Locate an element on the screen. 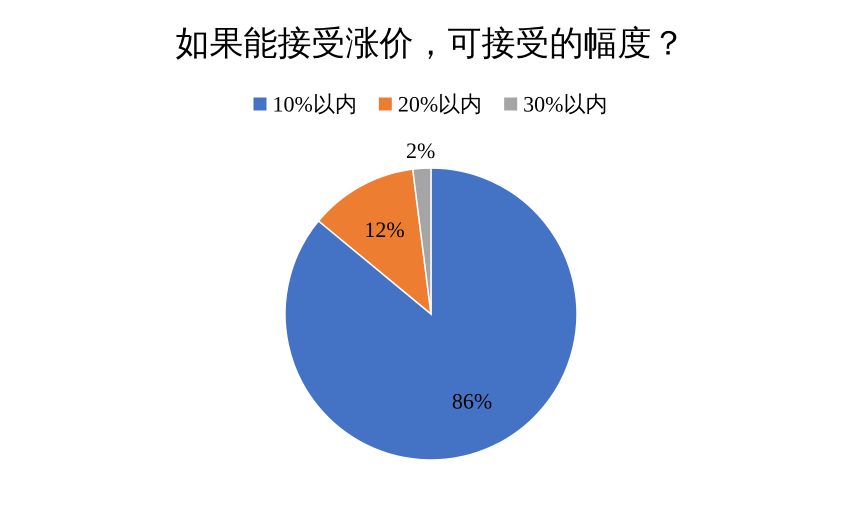  legend-label: 10%以内 is located at coordinates (314, 104).